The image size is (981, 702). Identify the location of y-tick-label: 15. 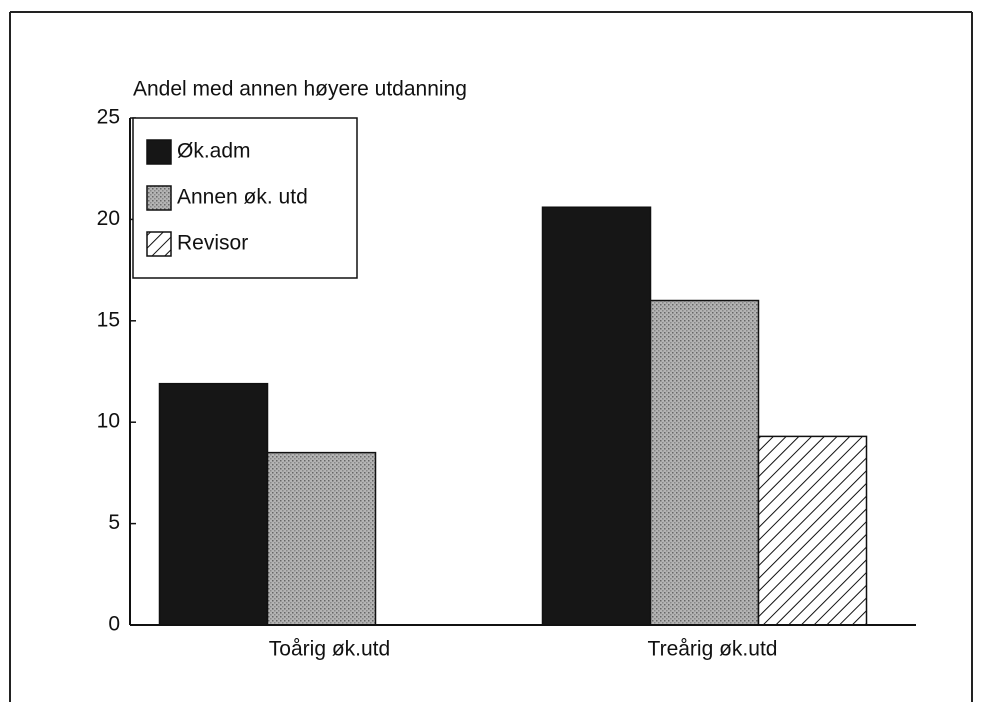
(108, 319).